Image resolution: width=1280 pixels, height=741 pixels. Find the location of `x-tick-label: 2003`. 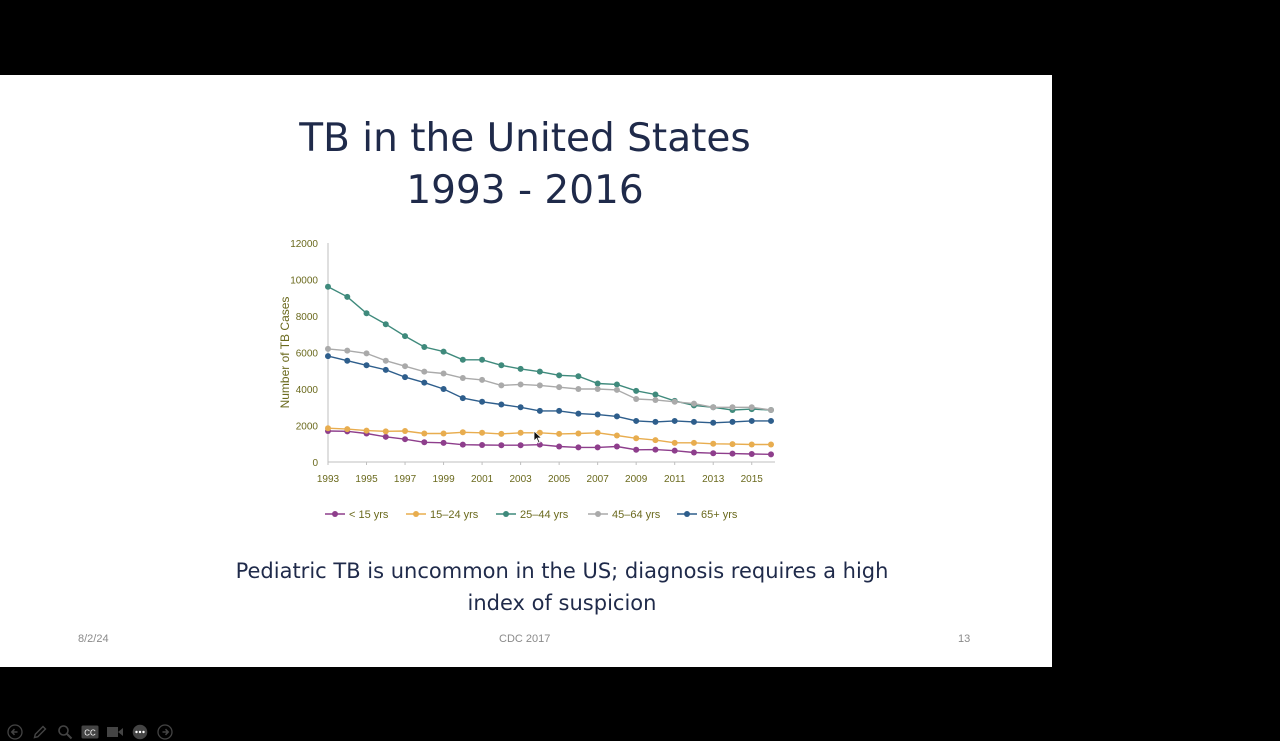

x-tick-label: 2003 is located at coordinates (520, 479).